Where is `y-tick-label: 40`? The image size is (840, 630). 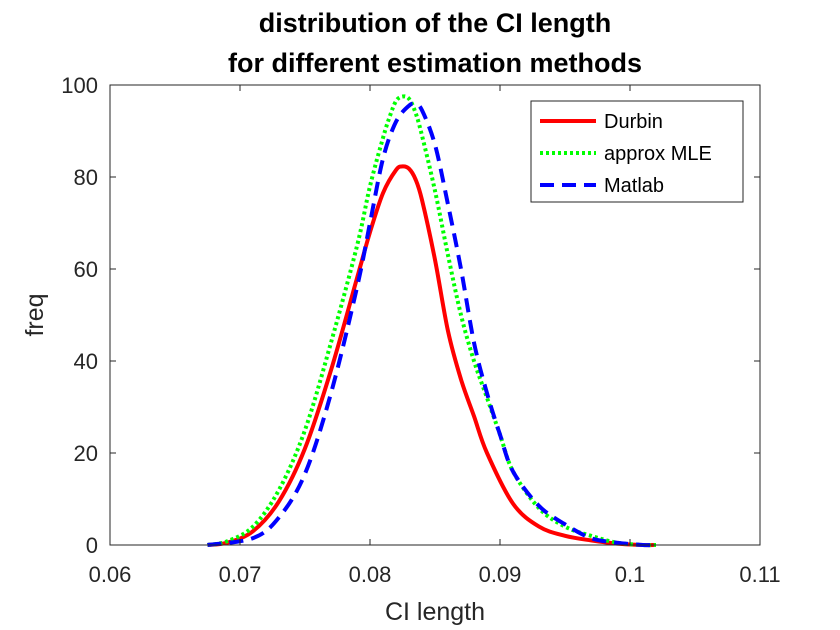 y-tick-label: 40 is located at coordinates (86, 361).